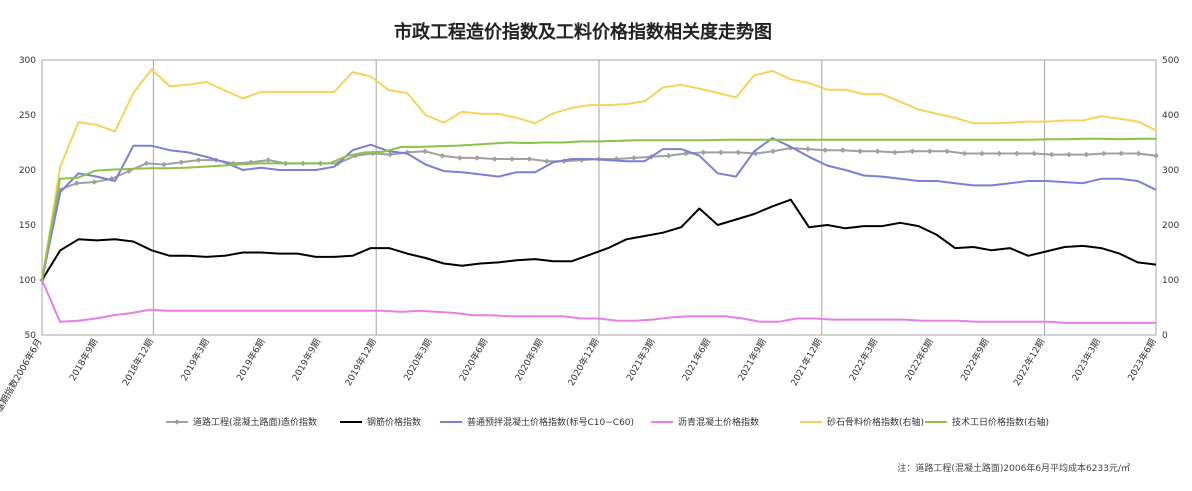 This screenshot has width=1192, height=491. Describe the element at coordinates (27, 226) in the screenshot. I see `y-left-tick-label: 150` at that location.